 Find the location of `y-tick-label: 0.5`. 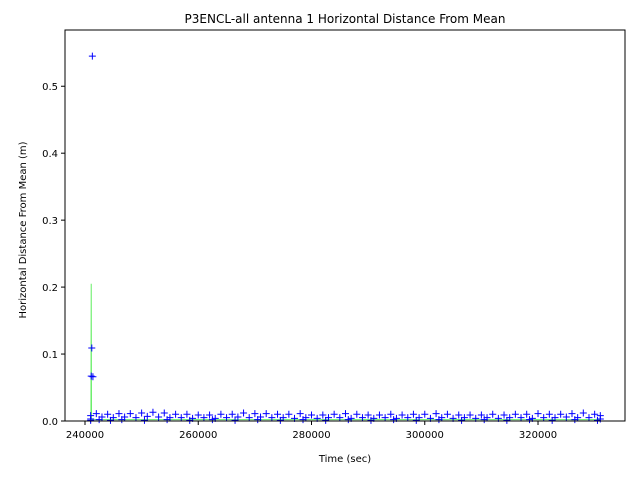

y-tick-label: 0.5 is located at coordinates (50, 87).